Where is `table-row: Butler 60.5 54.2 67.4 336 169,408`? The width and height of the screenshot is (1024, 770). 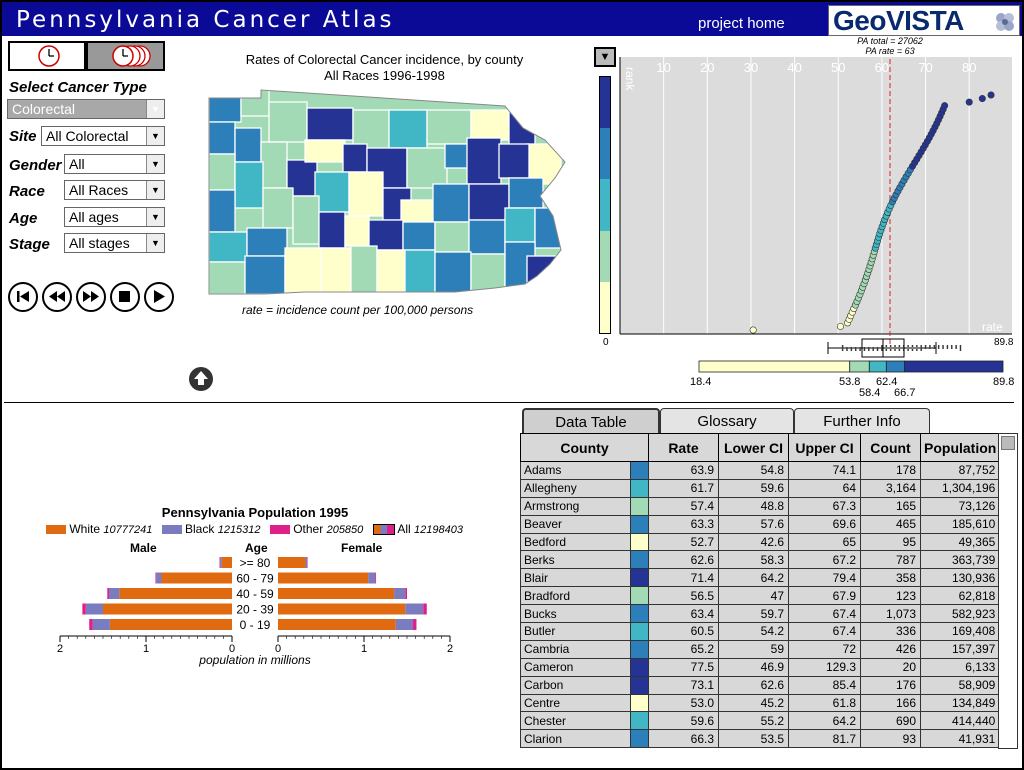 table-row: Butler 60.5 54.2 67.4 336 169,408 is located at coordinates (760, 631).